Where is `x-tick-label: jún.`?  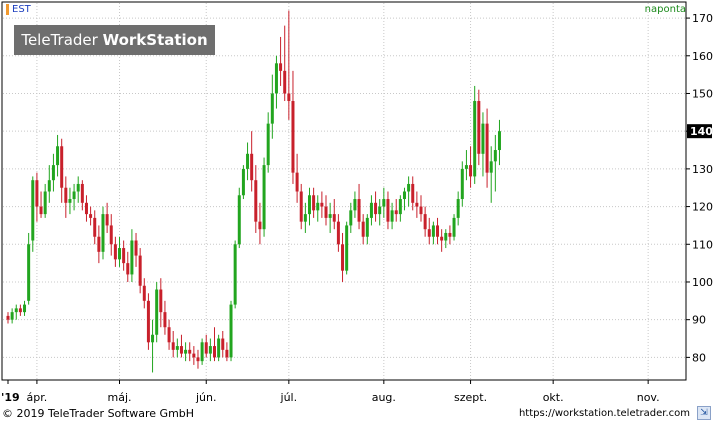 x-tick-label: jún. is located at coordinates (206, 397).